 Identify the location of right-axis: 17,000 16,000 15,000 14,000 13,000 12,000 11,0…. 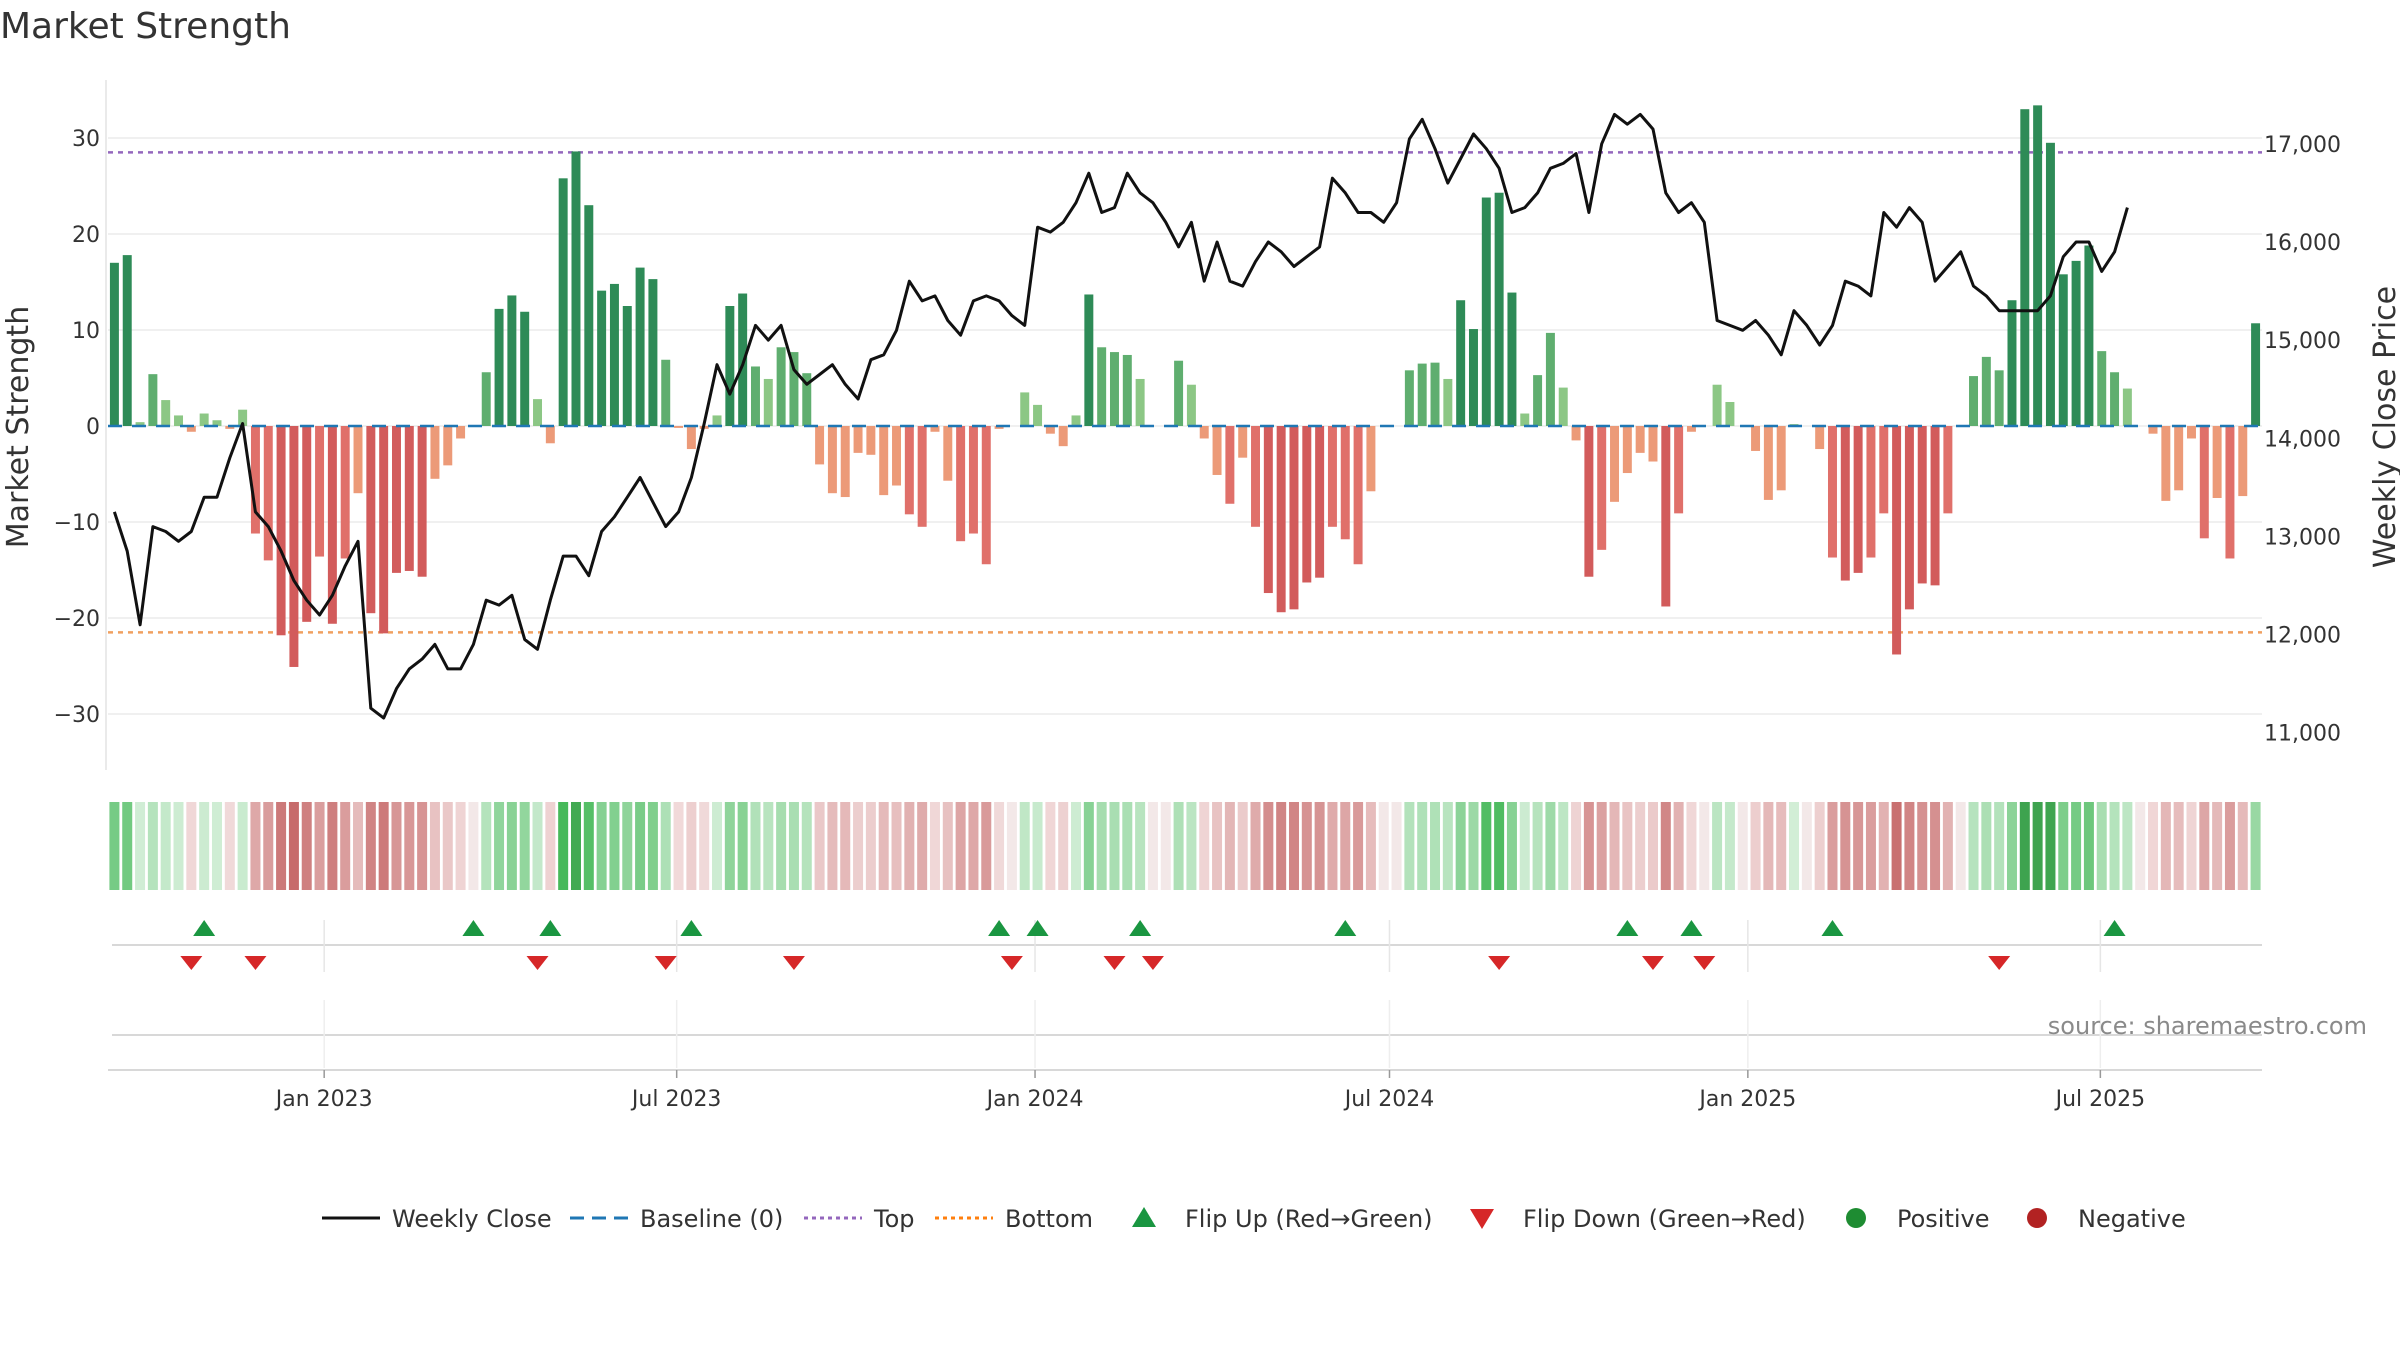
(2302, 440).